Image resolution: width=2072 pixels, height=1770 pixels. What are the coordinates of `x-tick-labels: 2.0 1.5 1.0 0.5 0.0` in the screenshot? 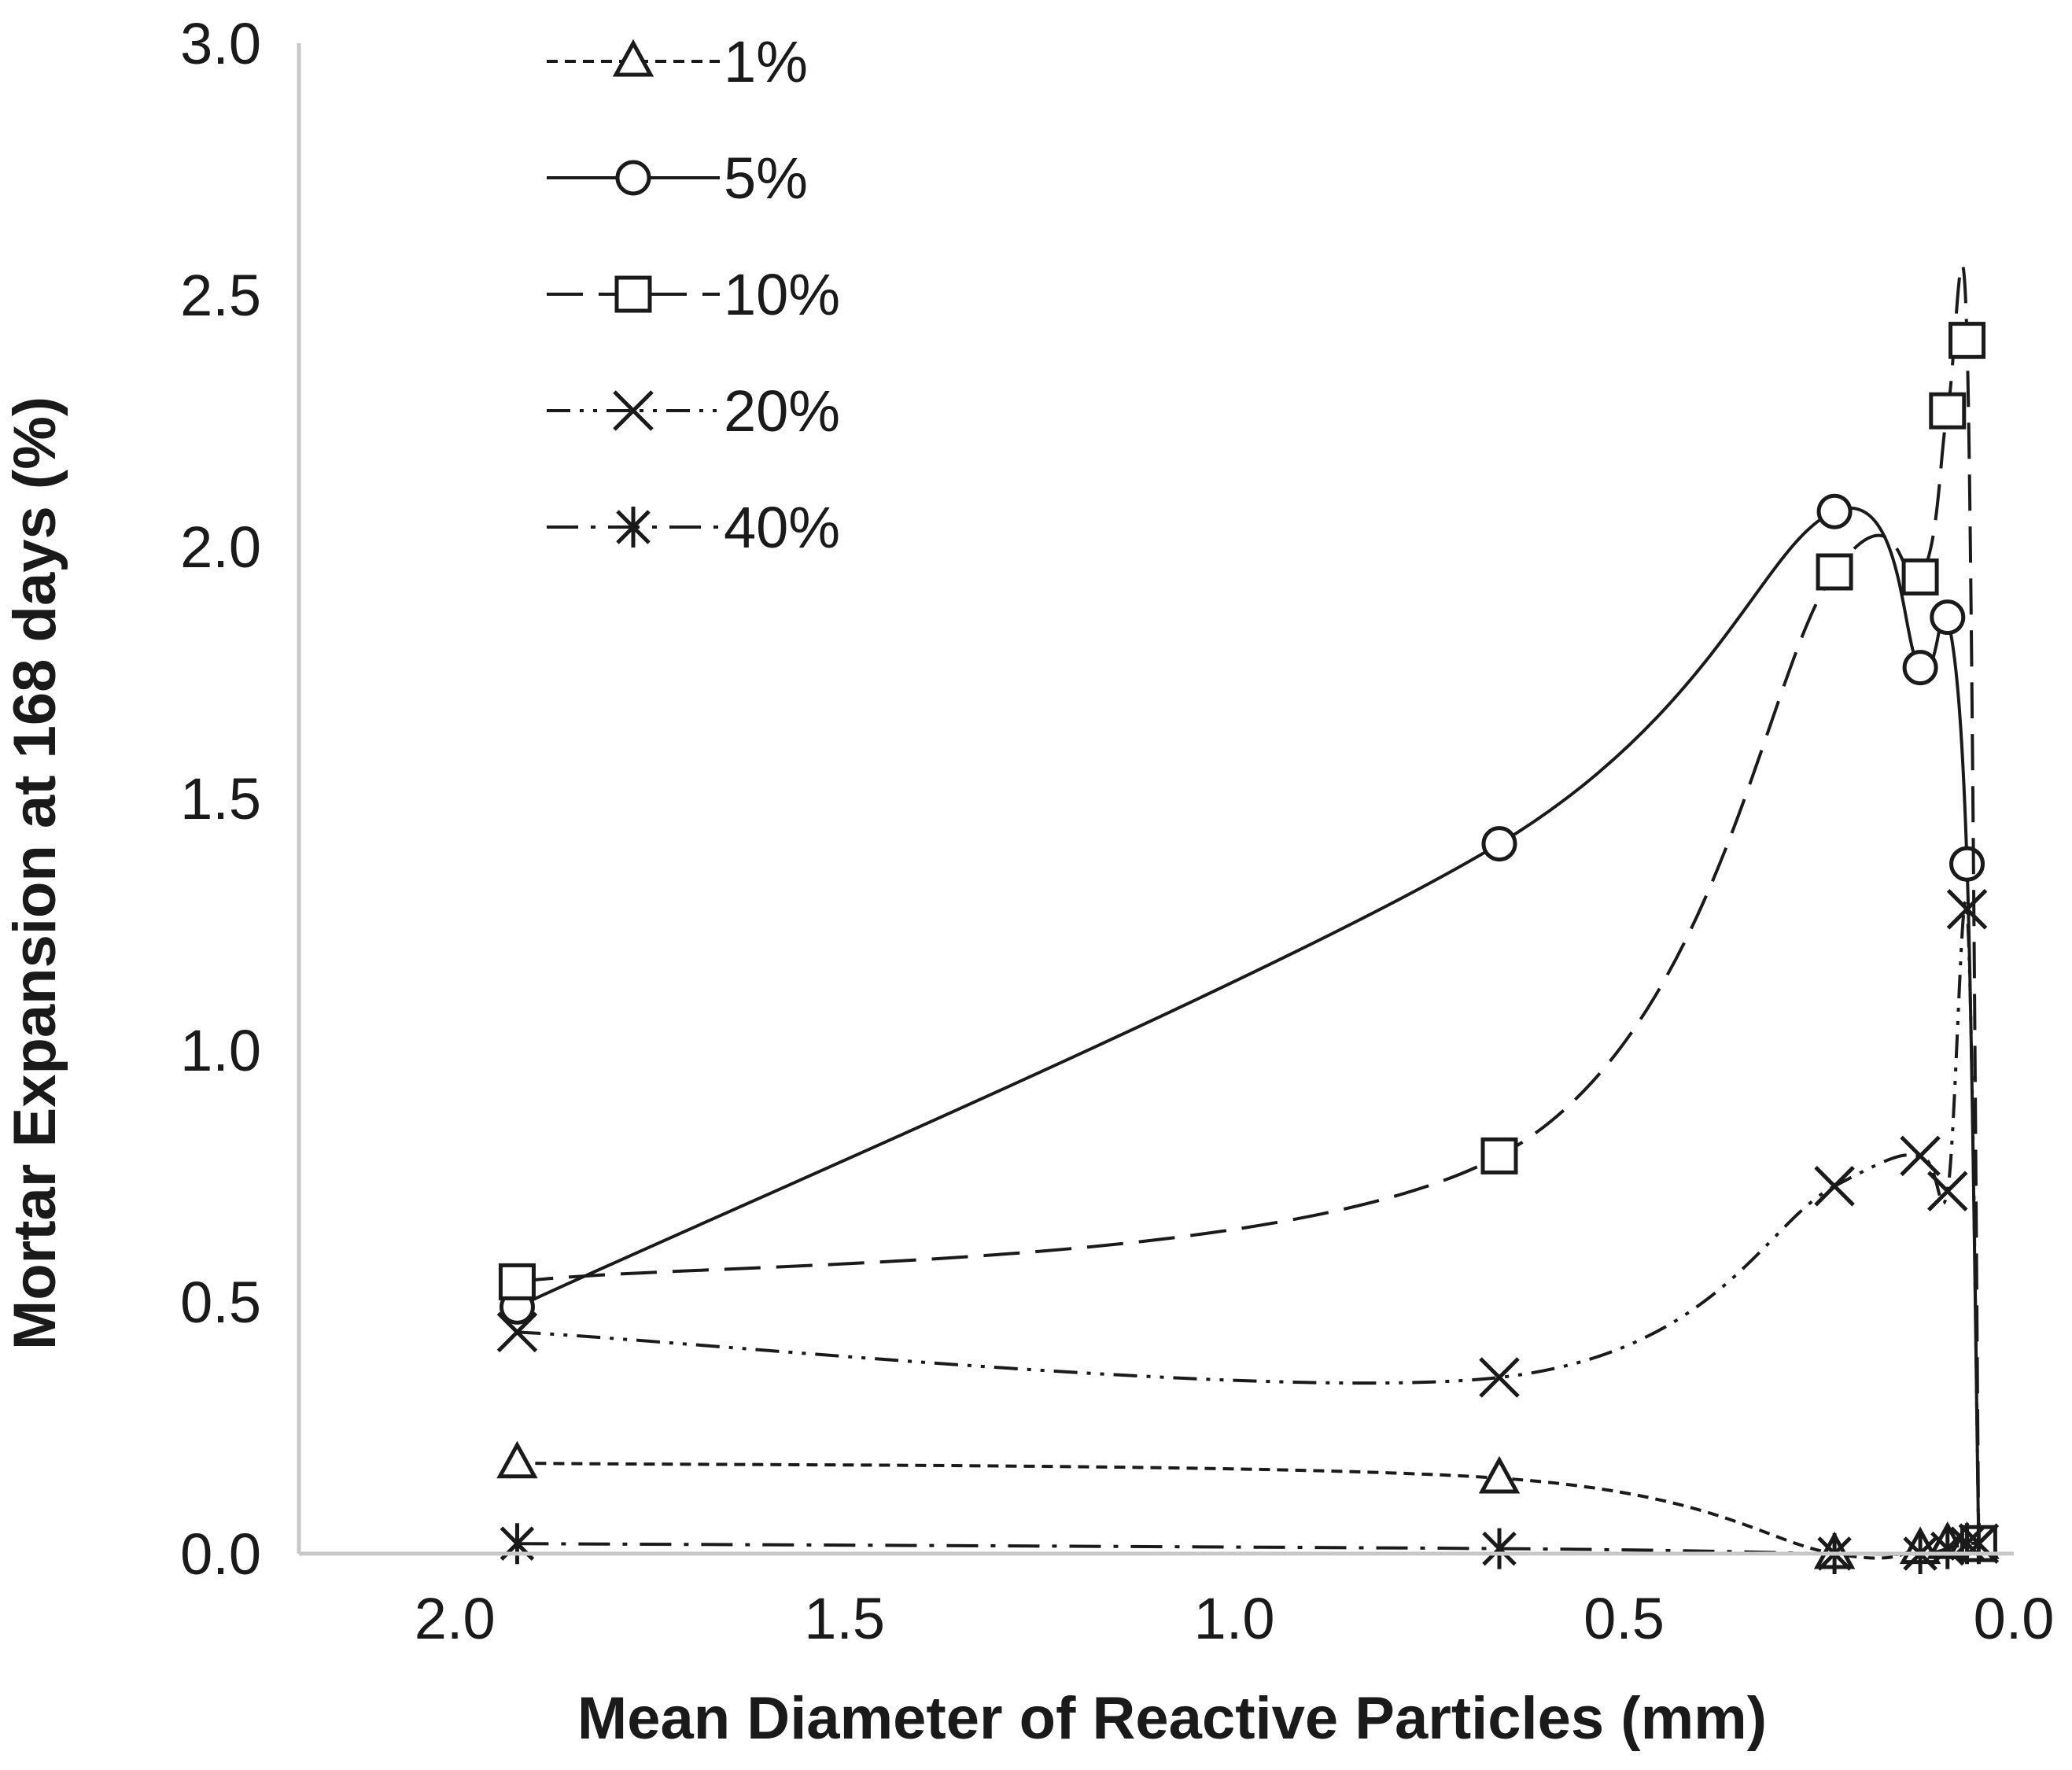 It's located at (1235, 1618).